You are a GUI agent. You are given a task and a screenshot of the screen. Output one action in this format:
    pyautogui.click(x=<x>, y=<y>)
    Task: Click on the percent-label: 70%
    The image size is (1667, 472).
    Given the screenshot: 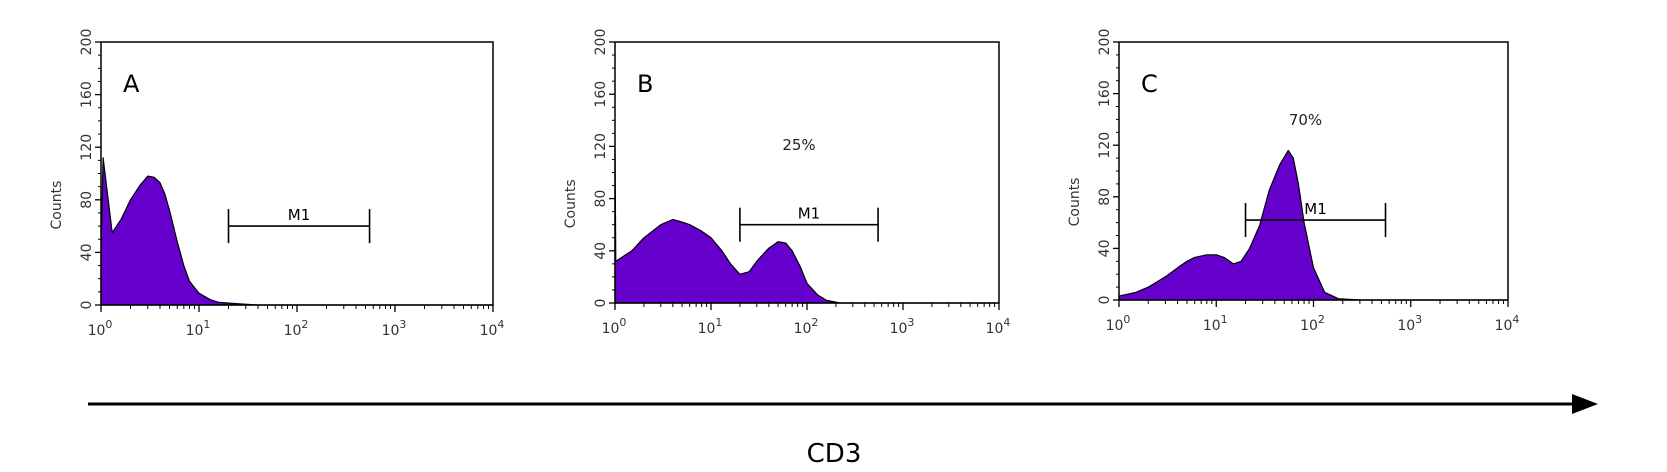 What is the action you would take?
    pyautogui.click(x=1305, y=120)
    